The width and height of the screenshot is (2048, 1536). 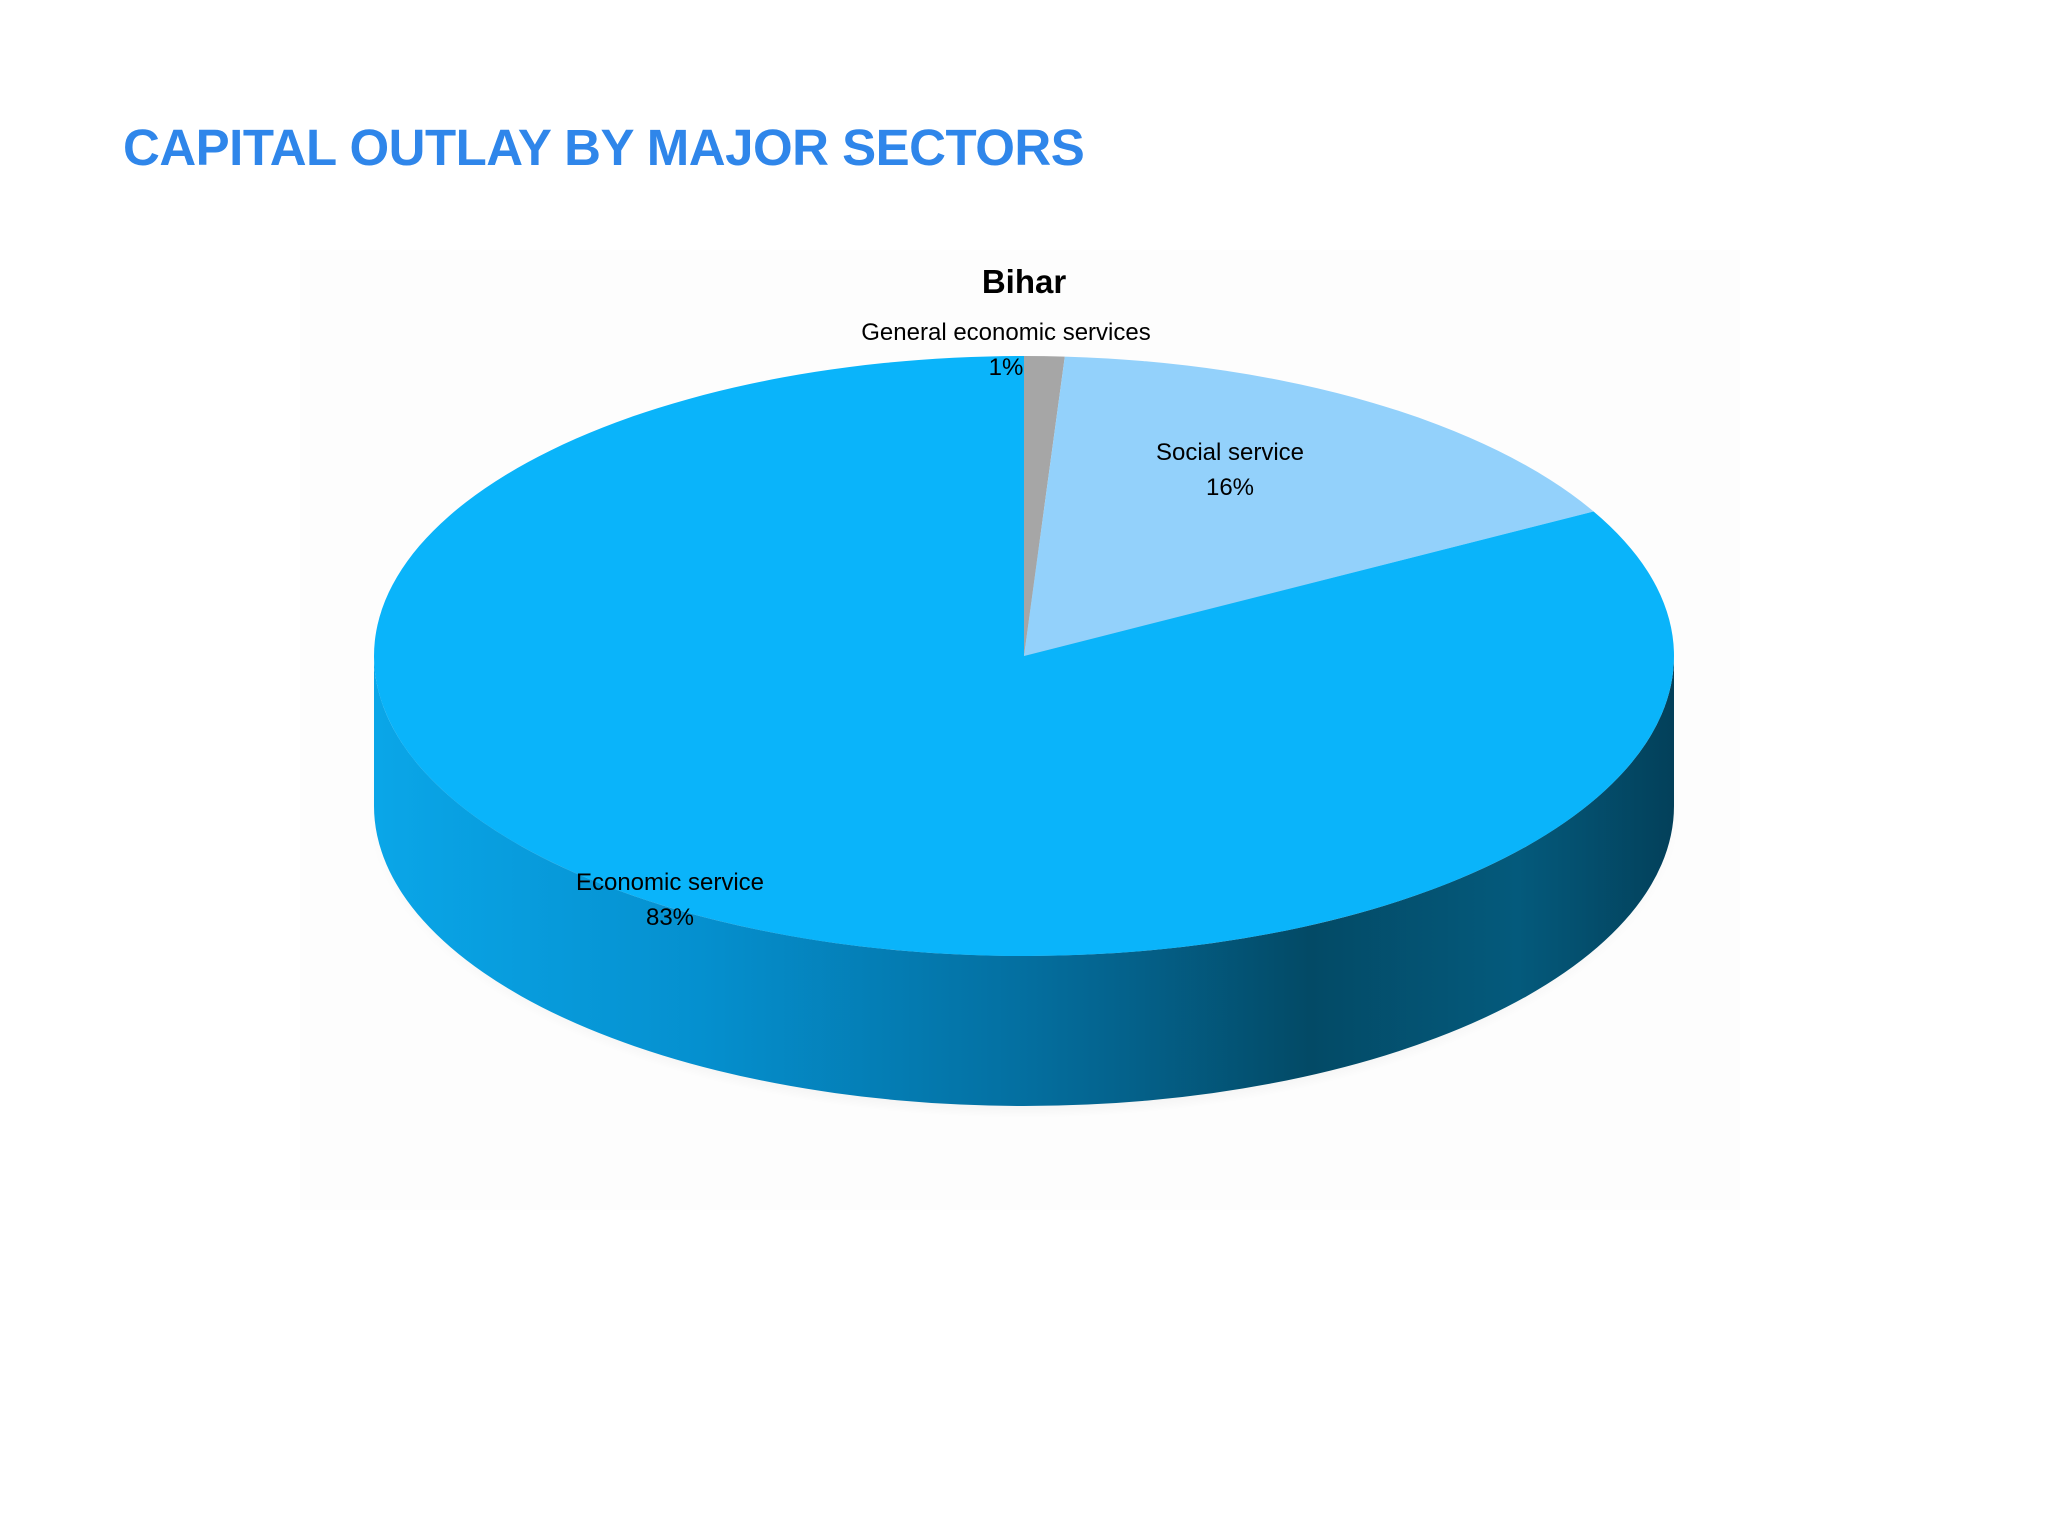 I want to click on slice-label-percent: 83%, so click(x=670, y=917).